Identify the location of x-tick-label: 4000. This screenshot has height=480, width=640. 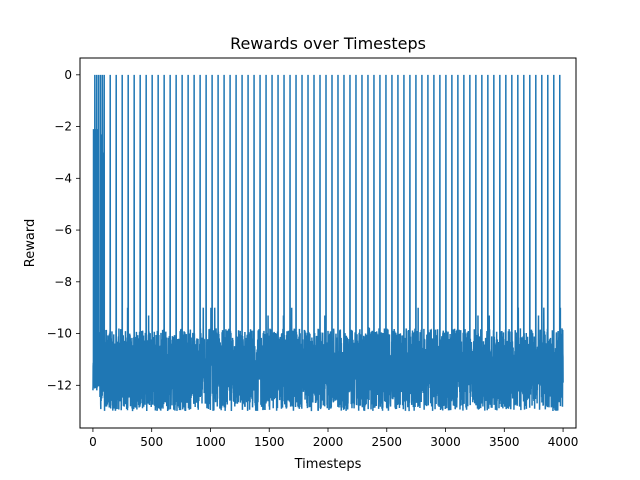
(563, 442).